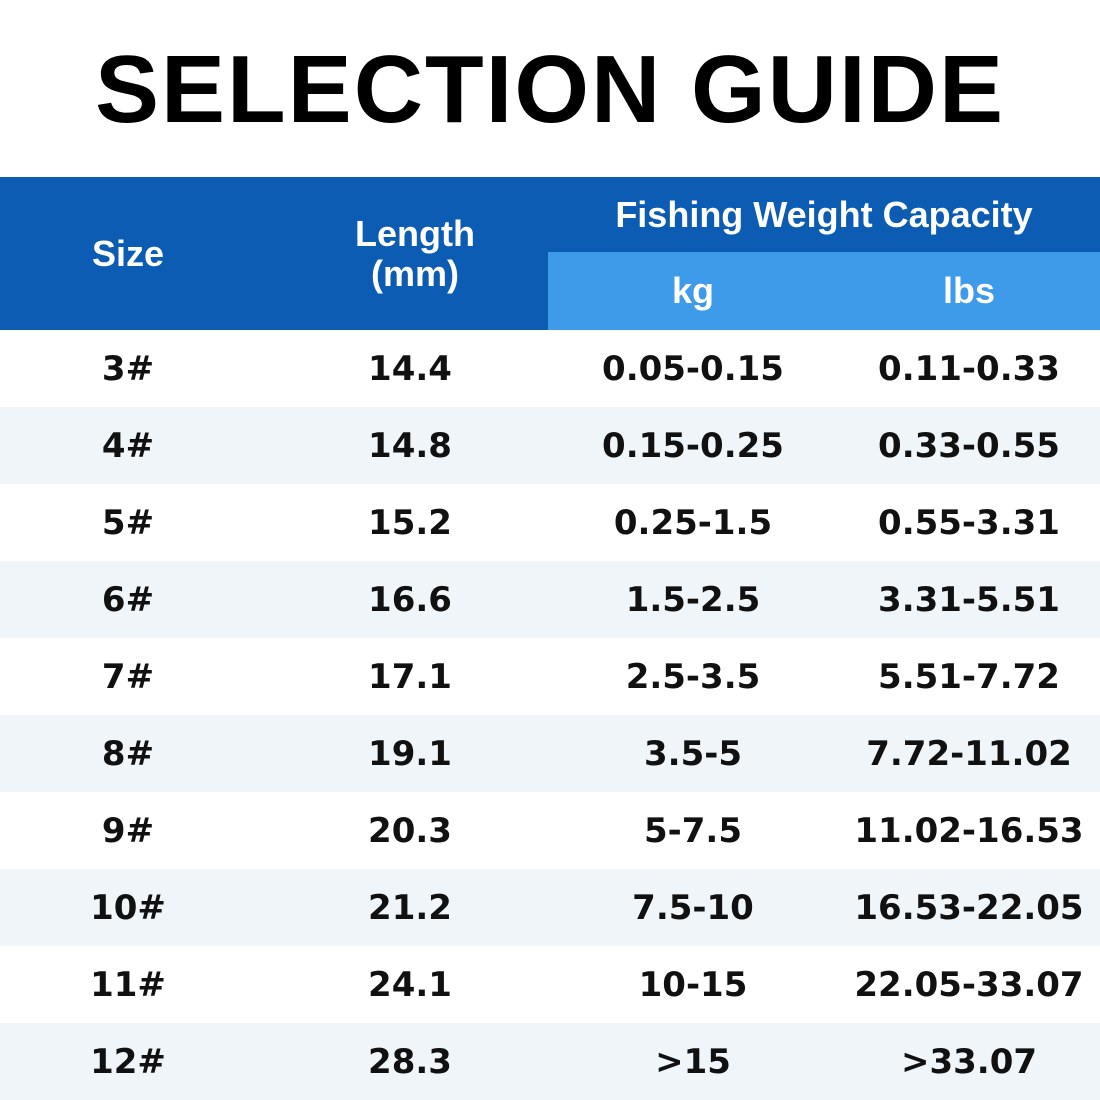 The height and width of the screenshot is (1100, 1100). What do you see at coordinates (692, 290) in the screenshot?
I see `kg-header: kg` at bounding box center [692, 290].